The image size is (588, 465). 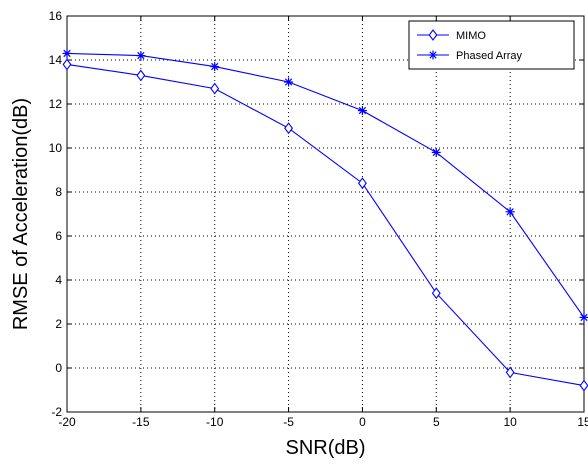 What do you see at coordinates (56, 148) in the screenshot?
I see `y-tick-label: 10` at bounding box center [56, 148].